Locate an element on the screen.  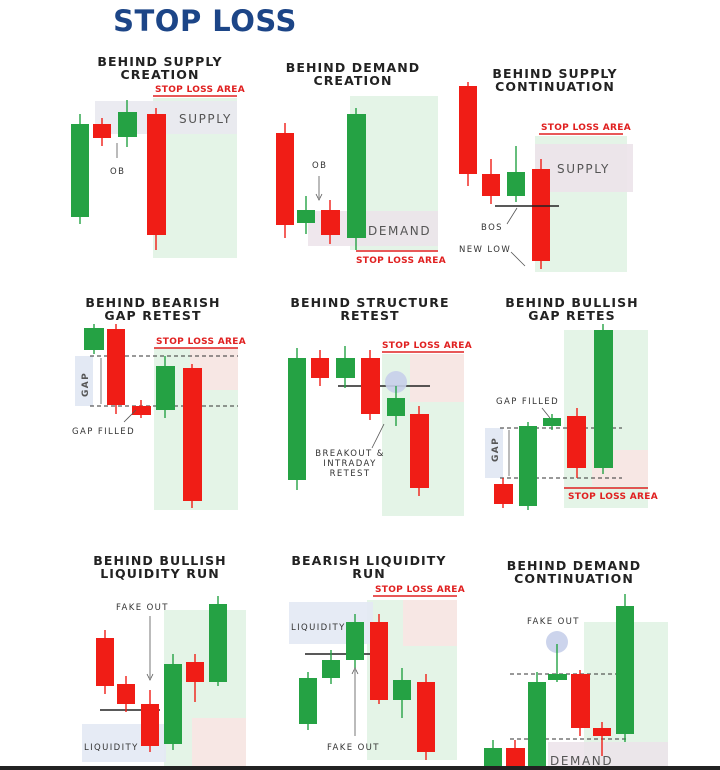
panel-diagram: DEMAND FAKE OUT is located at coordinates (576, 682).